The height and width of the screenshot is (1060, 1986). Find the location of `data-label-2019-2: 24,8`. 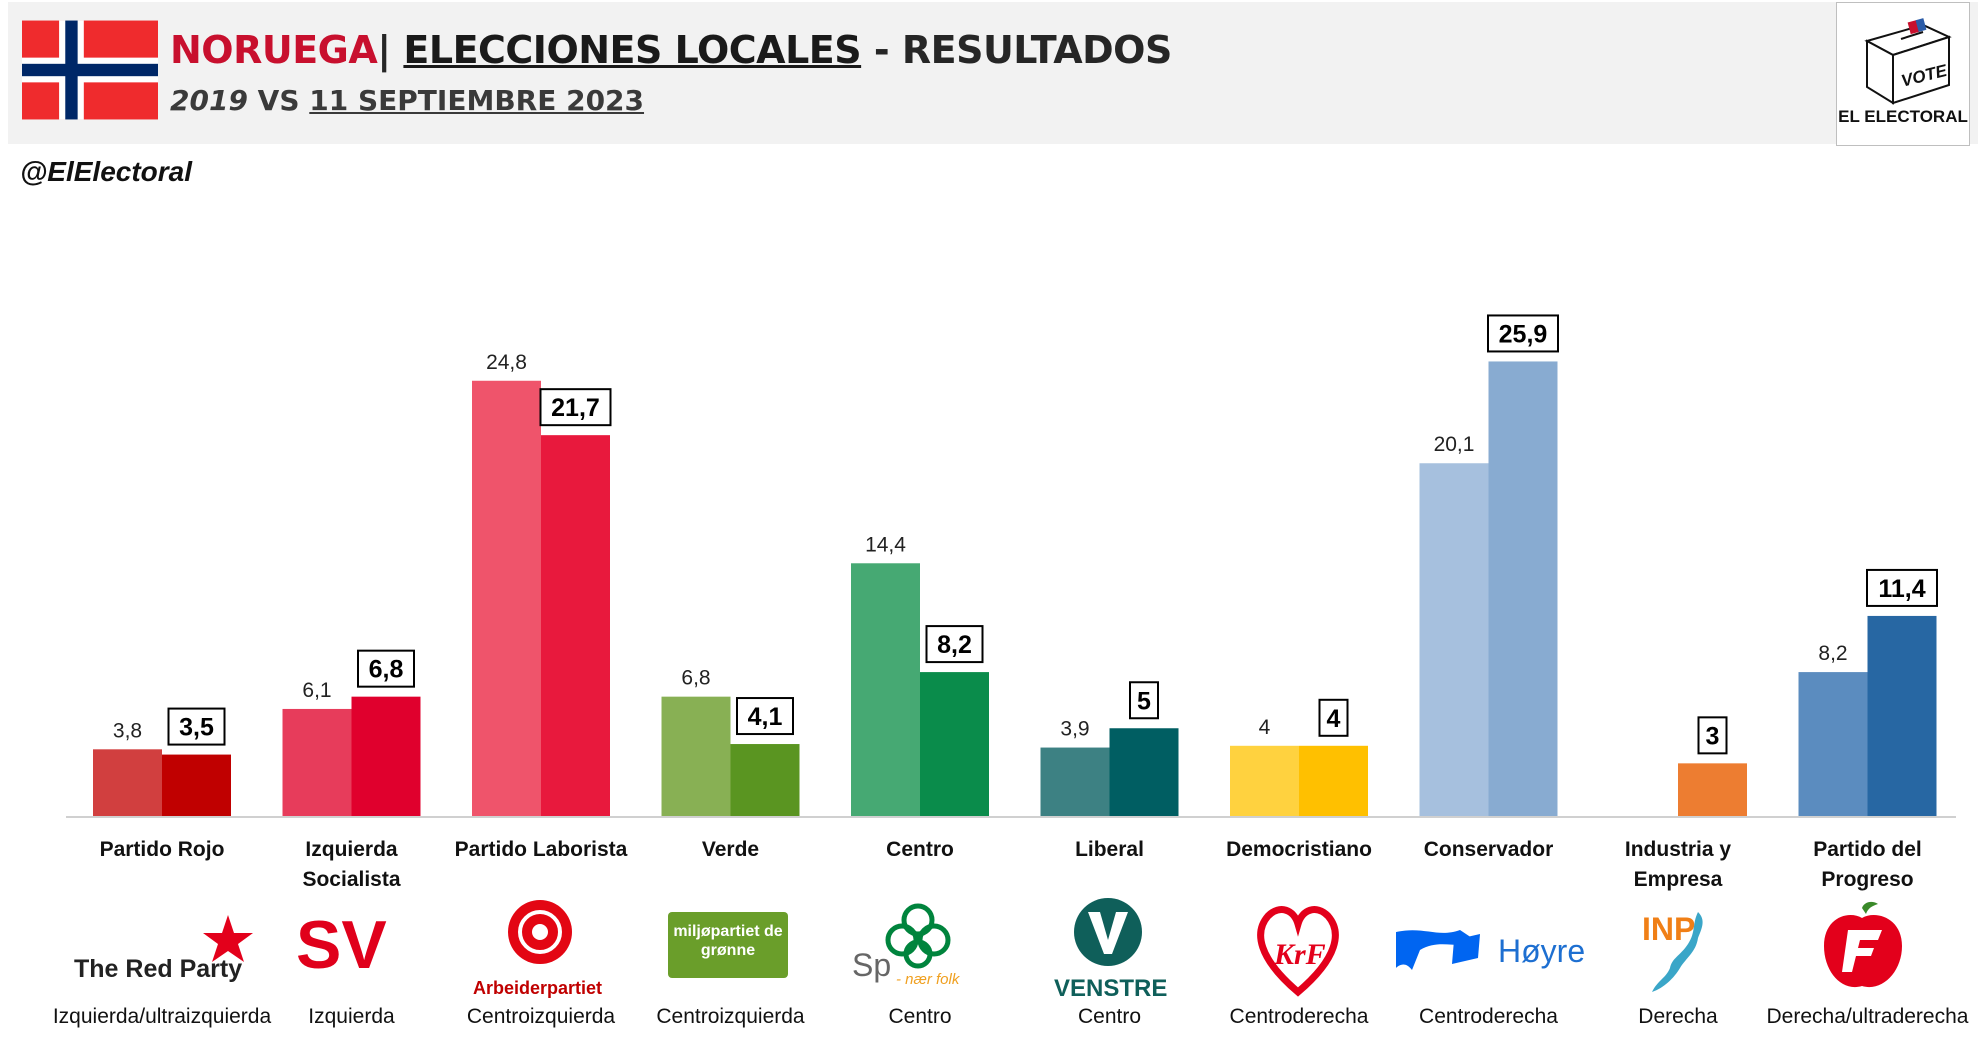

data-label-2019-2: 24,8 is located at coordinates (506, 362).